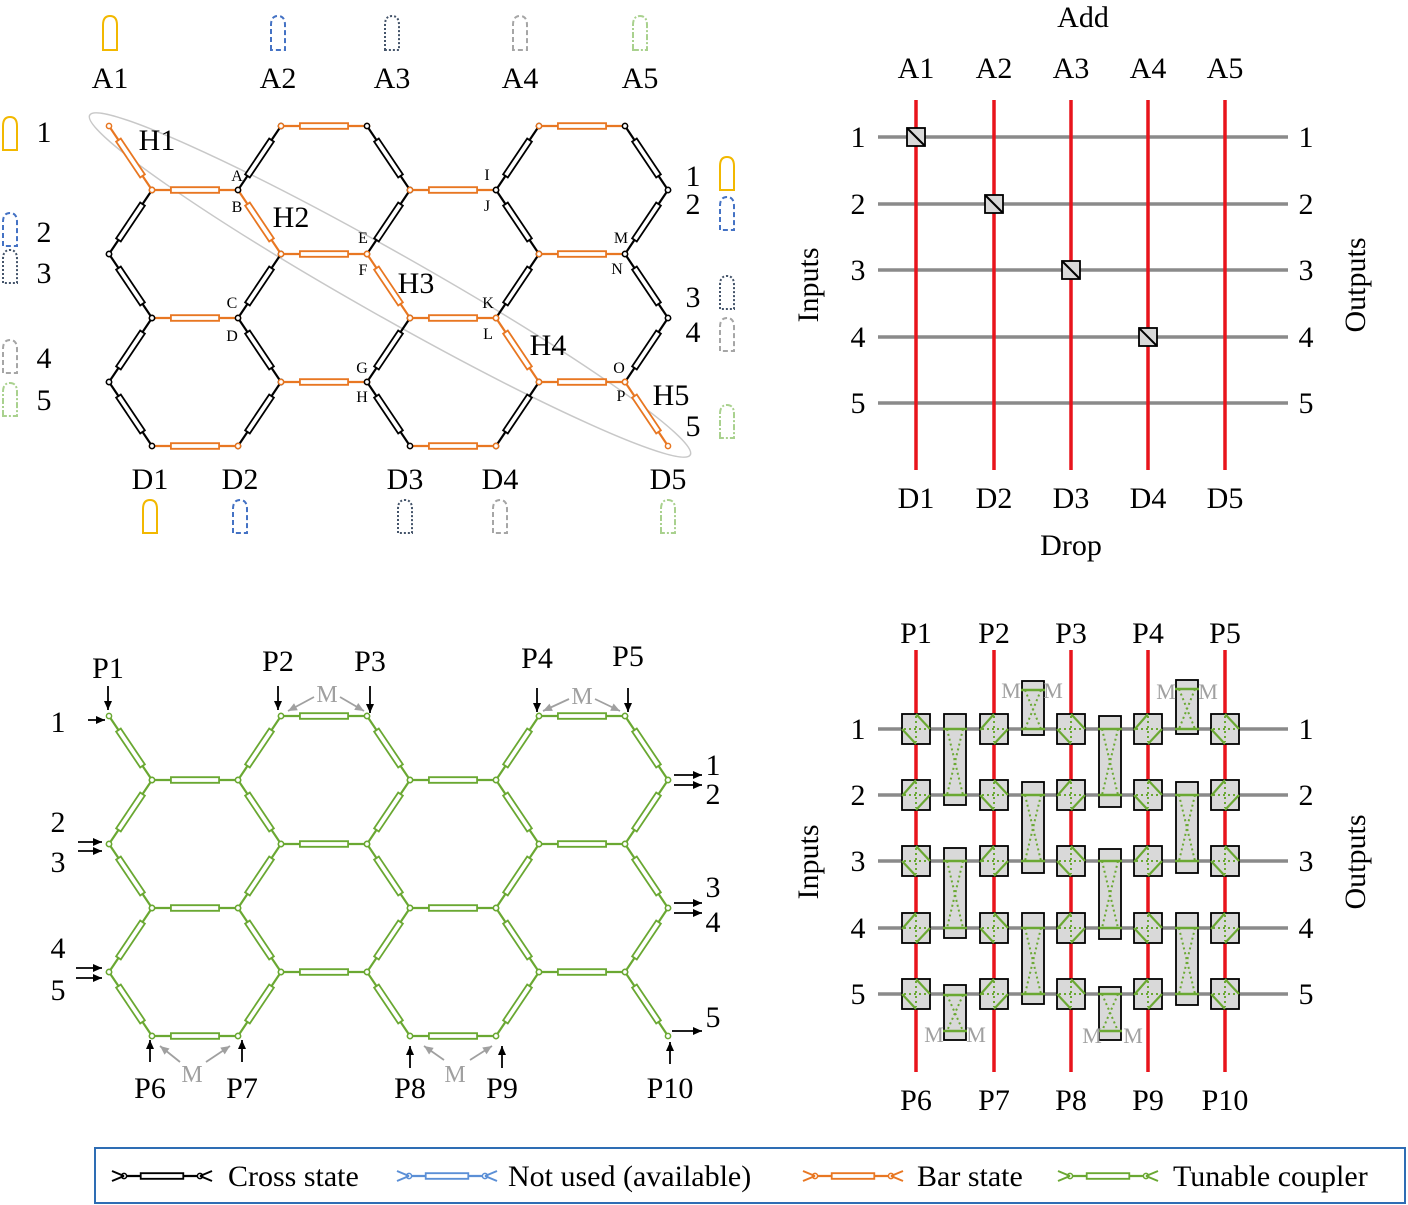 This screenshot has height=1205, width=1408. What do you see at coordinates (58, 948) in the screenshot?
I see `input-port-label: 4` at bounding box center [58, 948].